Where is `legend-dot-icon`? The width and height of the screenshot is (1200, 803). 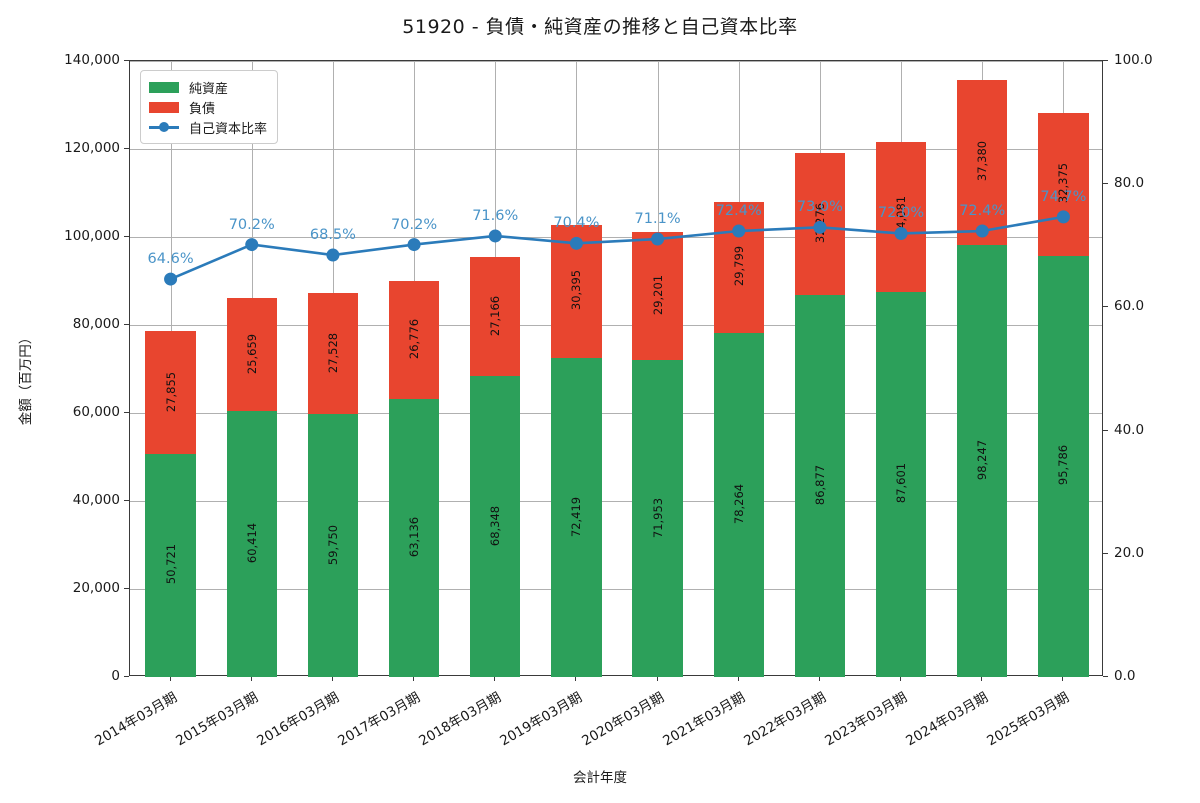
legend-dot-icon is located at coordinates (164, 127).